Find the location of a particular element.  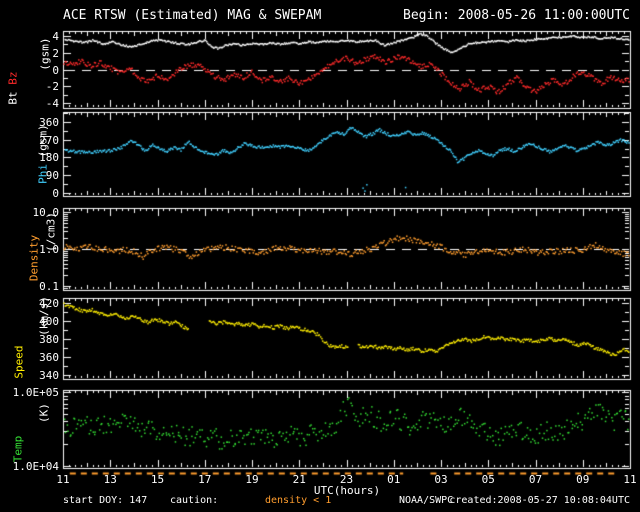

y-axis-label-temp: (K) is located at coordinates (44, 413).